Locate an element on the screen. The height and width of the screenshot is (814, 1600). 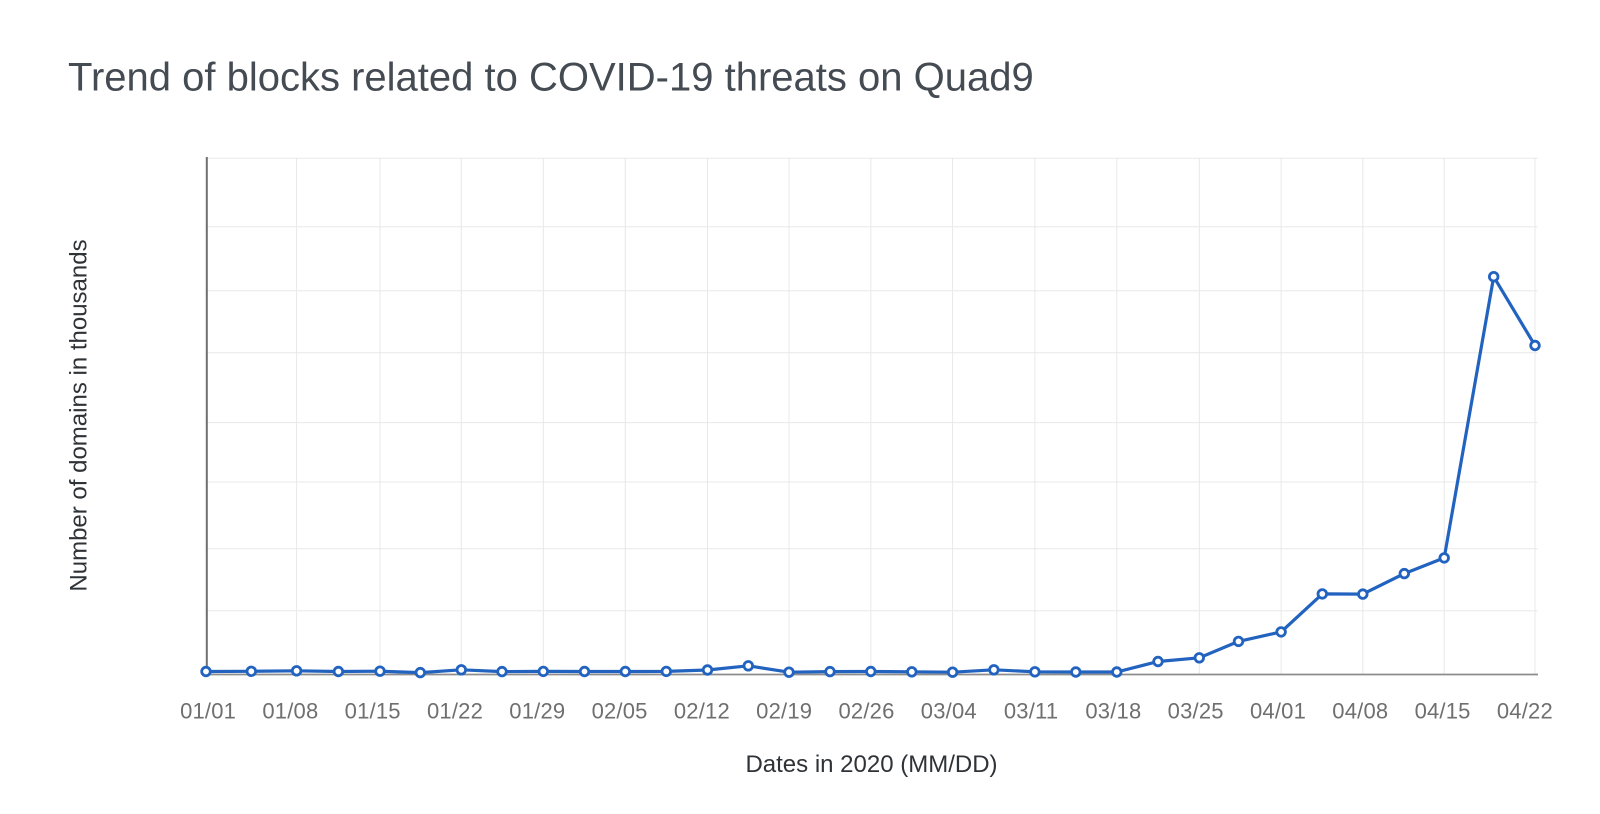
svg-text: 03/25 is located at coordinates (1196, 711).